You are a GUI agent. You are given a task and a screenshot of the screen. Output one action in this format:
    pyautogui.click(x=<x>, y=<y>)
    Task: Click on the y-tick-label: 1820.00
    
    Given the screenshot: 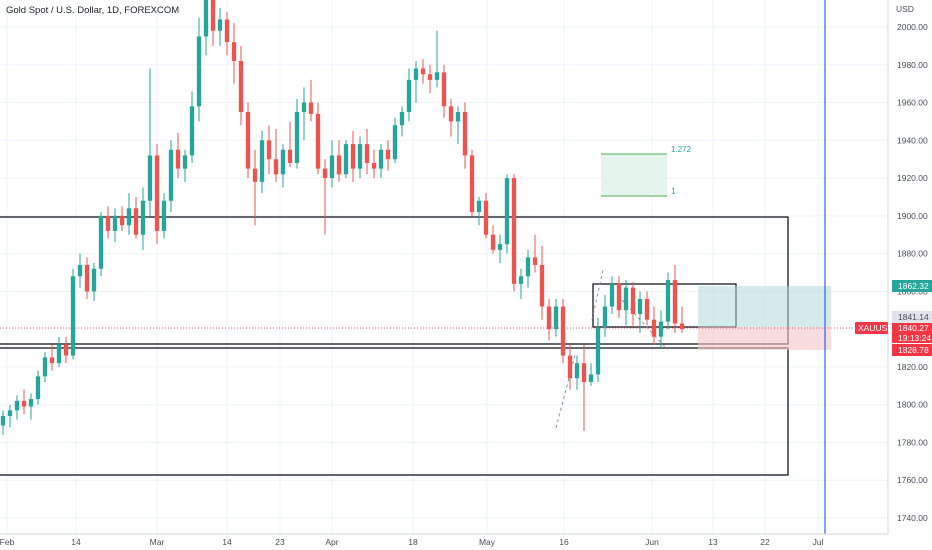 What is the action you would take?
    pyautogui.click(x=912, y=367)
    